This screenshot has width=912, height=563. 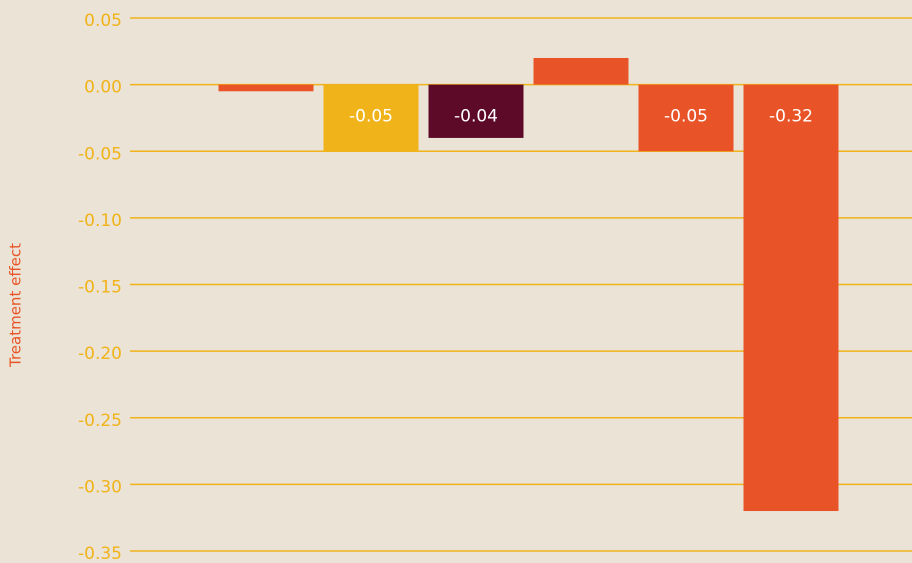 I want to click on y-tick-label: -0.10, so click(x=100, y=221).